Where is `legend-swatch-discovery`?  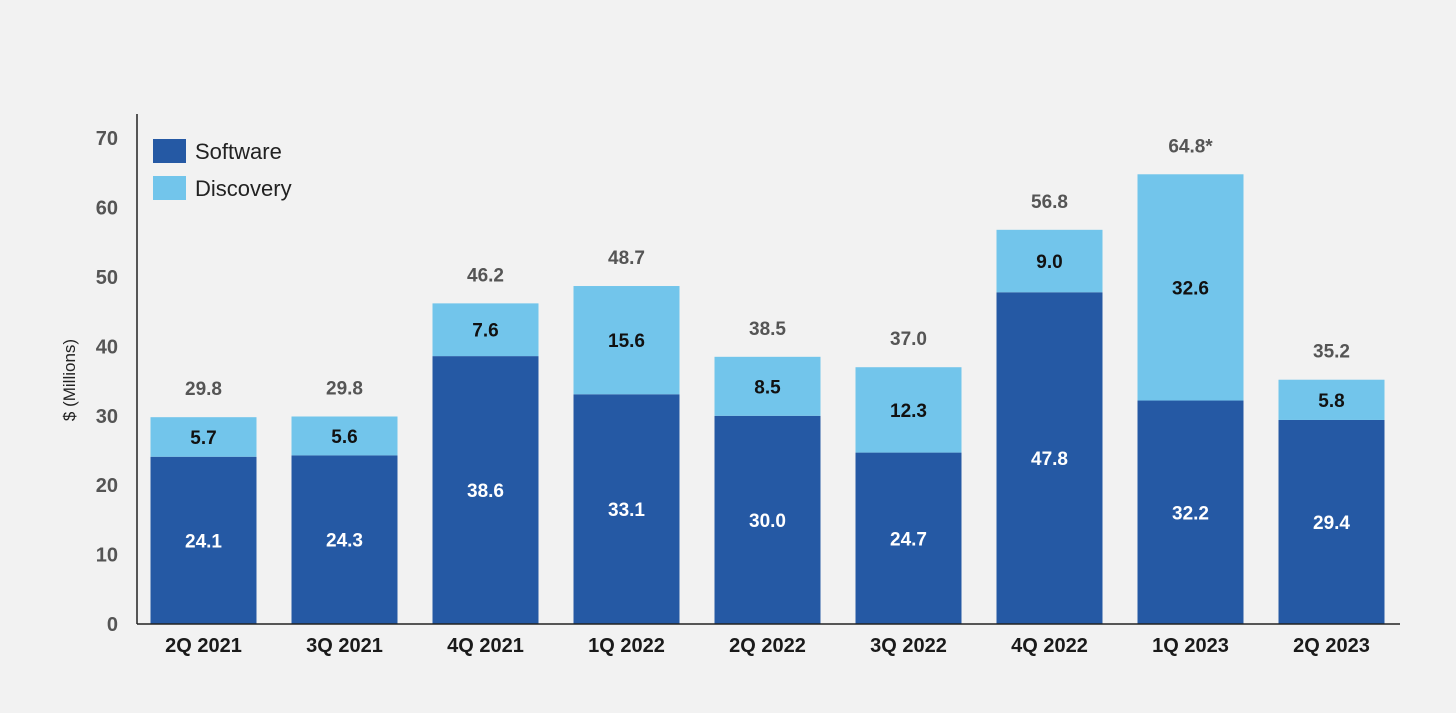
legend-swatch-discovery is located at coordinates (169, 188).